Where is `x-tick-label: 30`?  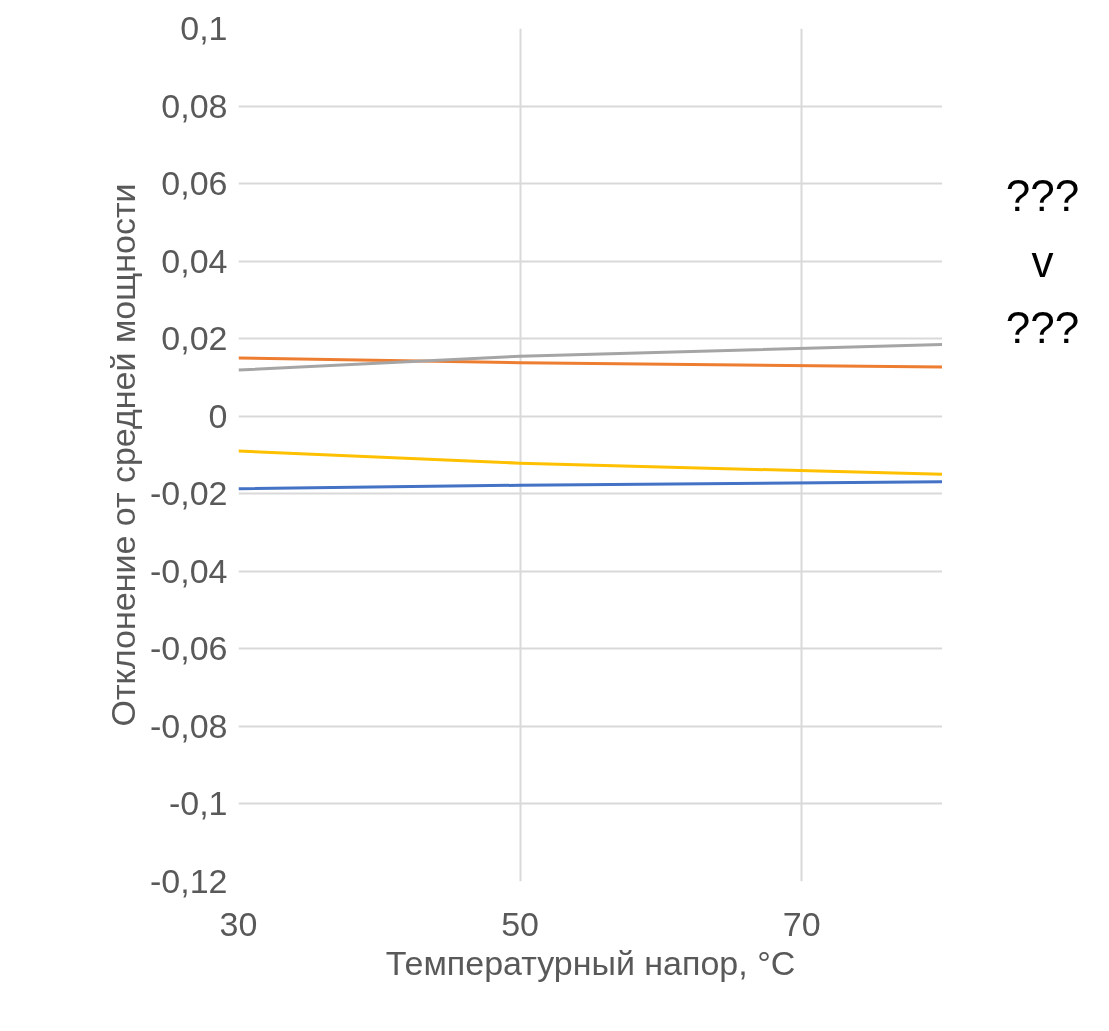
x-tick-label: 30 is located at coordinates (238, 923).